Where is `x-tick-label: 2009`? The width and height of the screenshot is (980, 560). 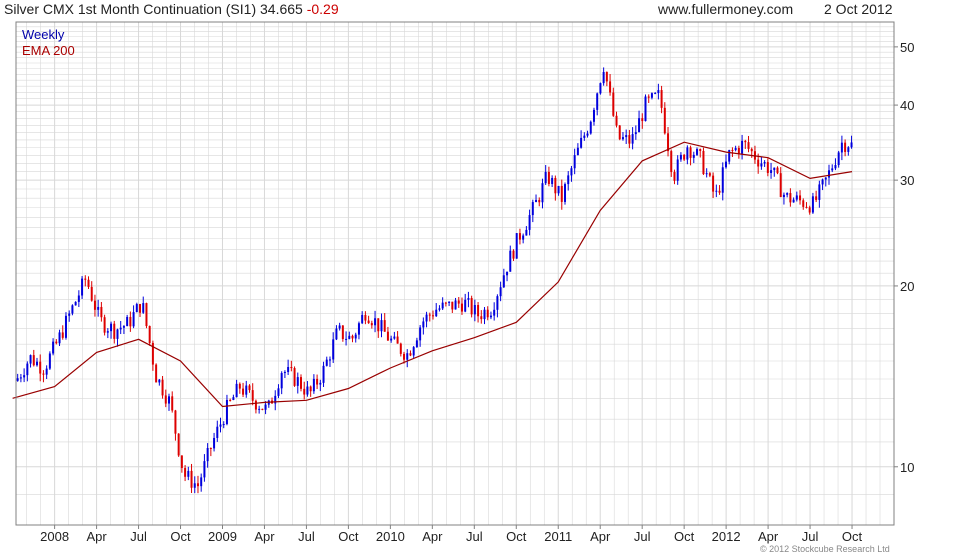 x-tick-label: 2009 is located at coordinates (222, 536).